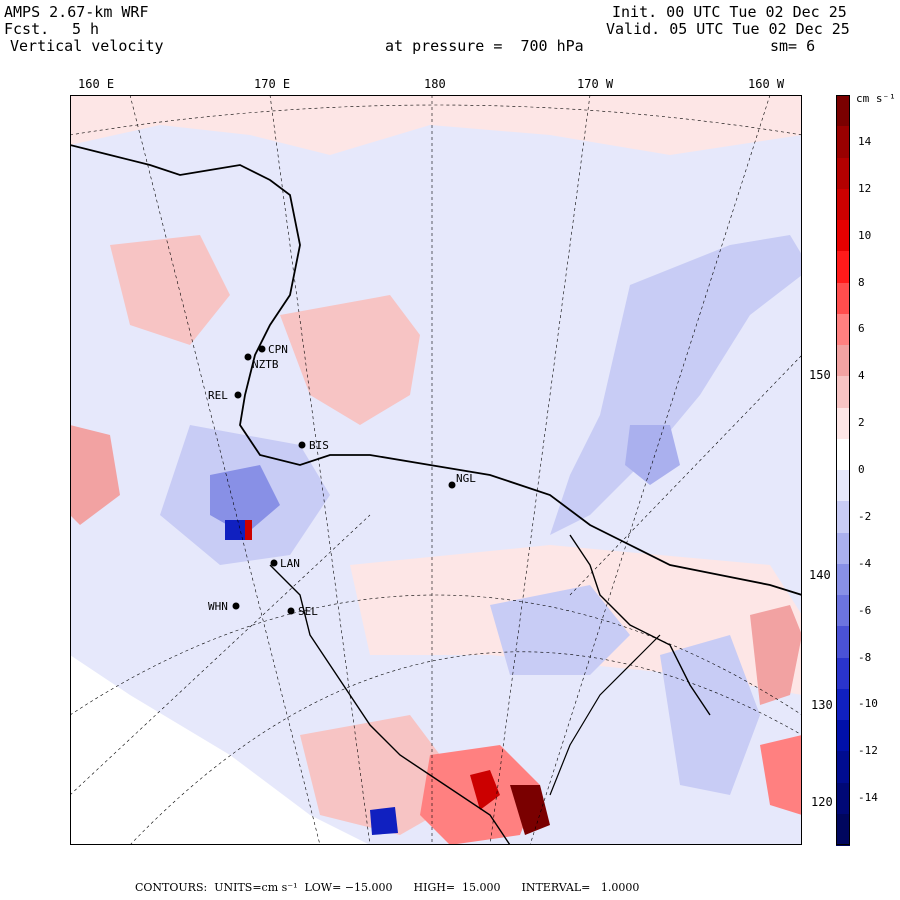 This screenshot has width=900, height=900. Describe the element at coordinates (729, 12) in the screenshot. I see `init-time: Init. 00 UTC Tue 02 Dec 25` at that location.